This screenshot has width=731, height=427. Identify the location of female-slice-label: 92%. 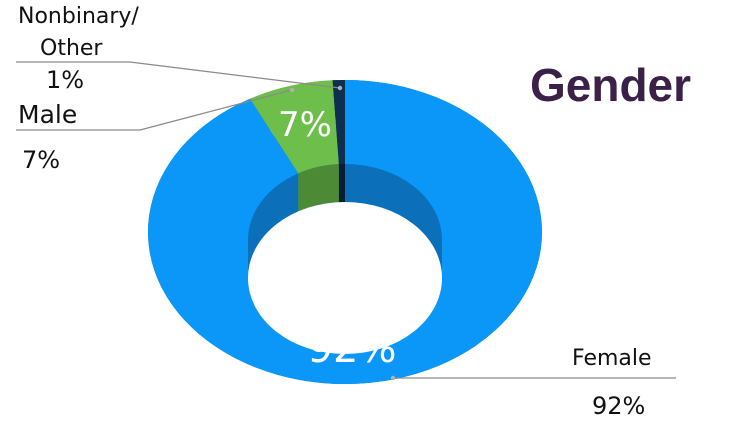
(352, 349).